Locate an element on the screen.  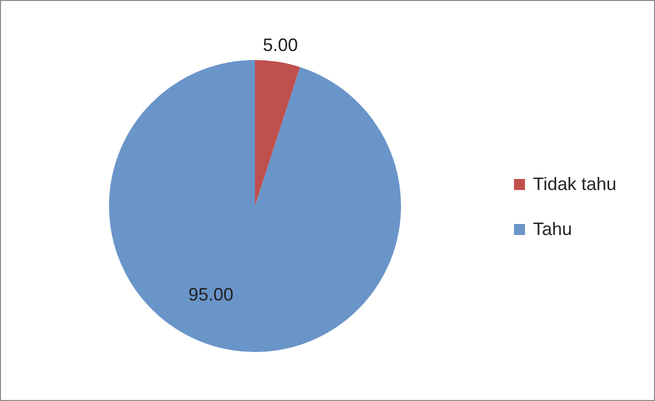
legend-label: Tidak tahu is located at coordinates (574, 184).